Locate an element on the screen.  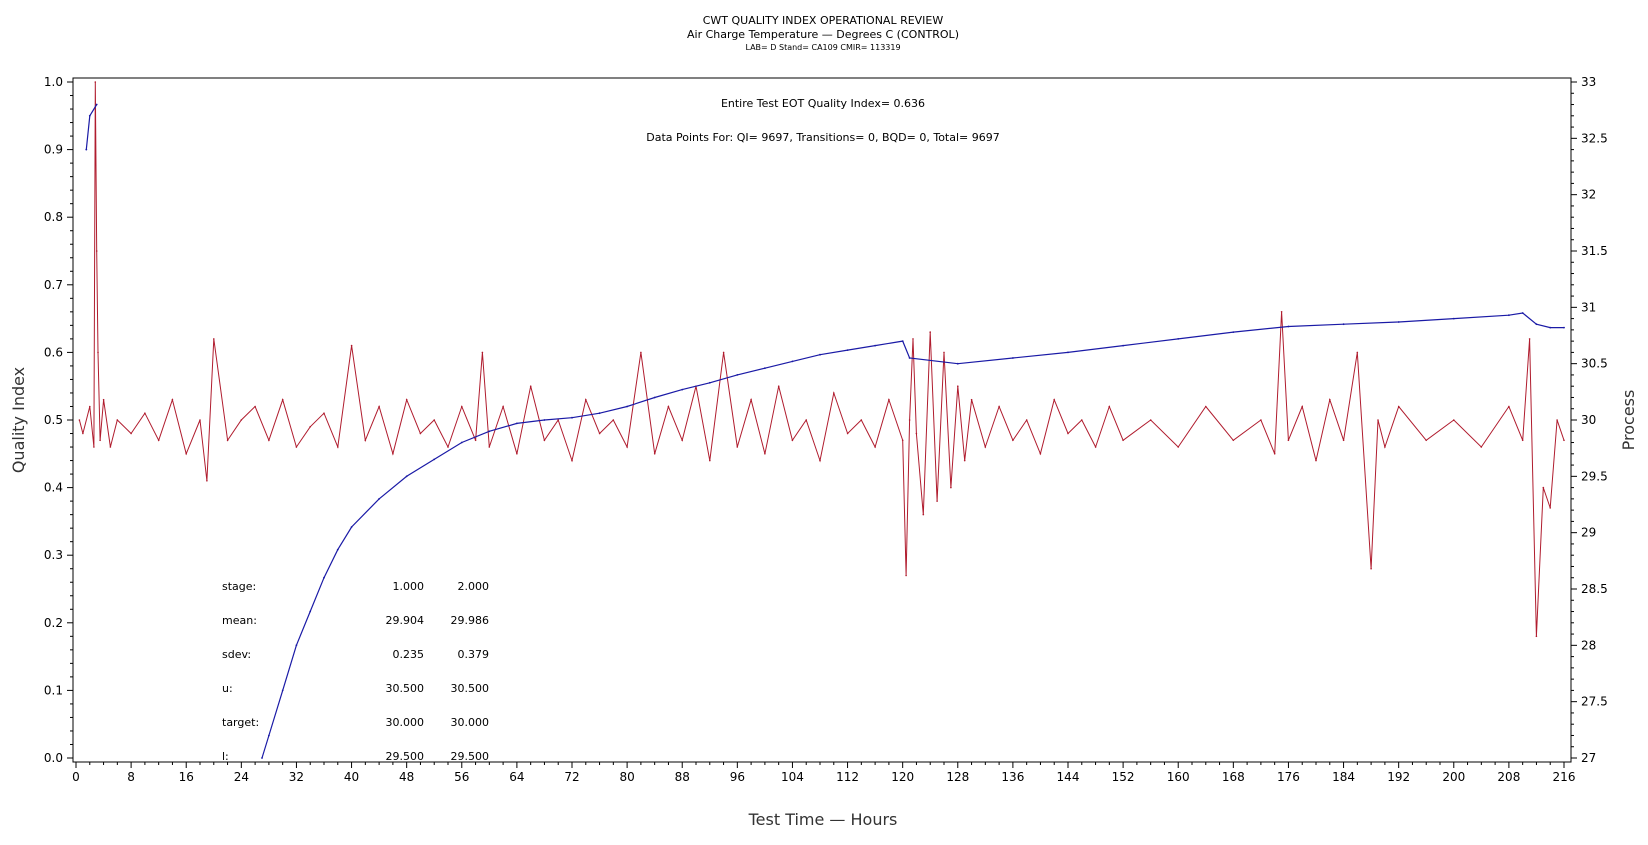
x-tick-label: 160 is located at coordinates (1178, 777).